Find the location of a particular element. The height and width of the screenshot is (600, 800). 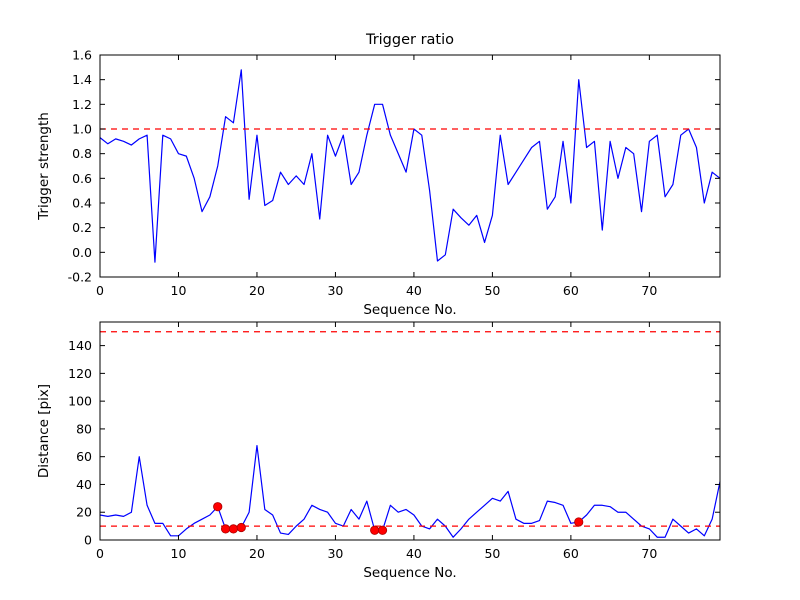

y-tick-label: 120 is located at coordinates (80, 373).